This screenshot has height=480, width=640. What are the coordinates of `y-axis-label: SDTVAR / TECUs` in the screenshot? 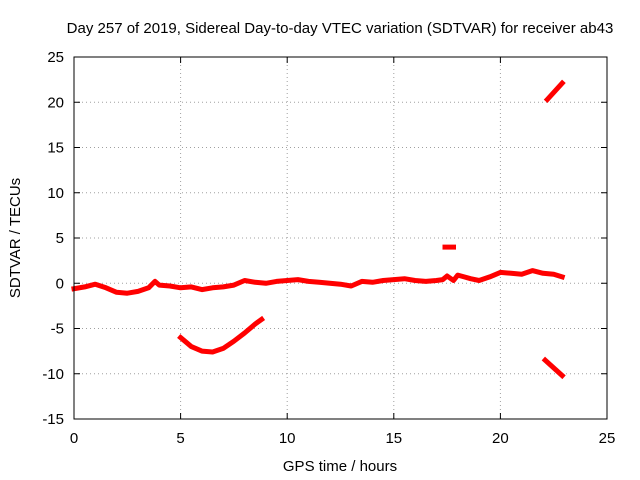 It's located at (15, 238).